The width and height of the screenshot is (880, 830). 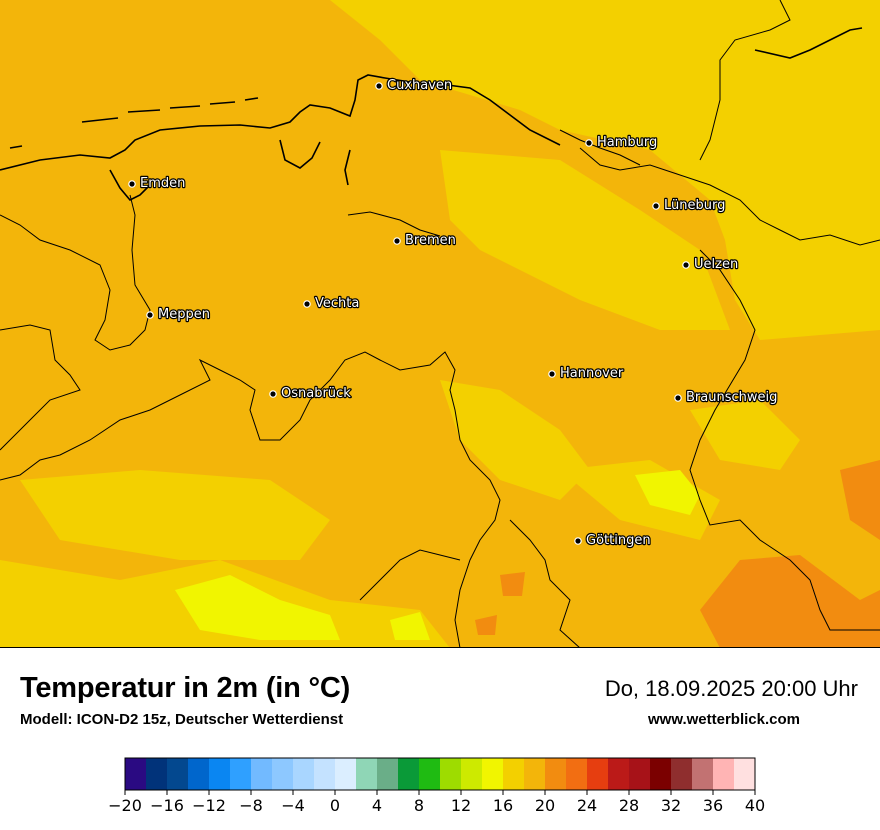 What do you see at coordinates (503, 805) in the screenshot?
I see `colorbar-tick-label: 16` at bounding box center [503, 805].